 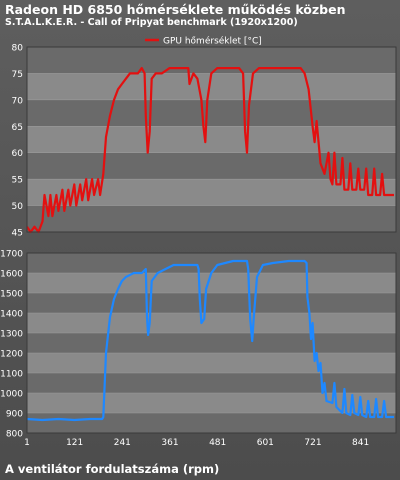 I want to click on temperature-ytick-label: 75, so click(x=17, y=75).